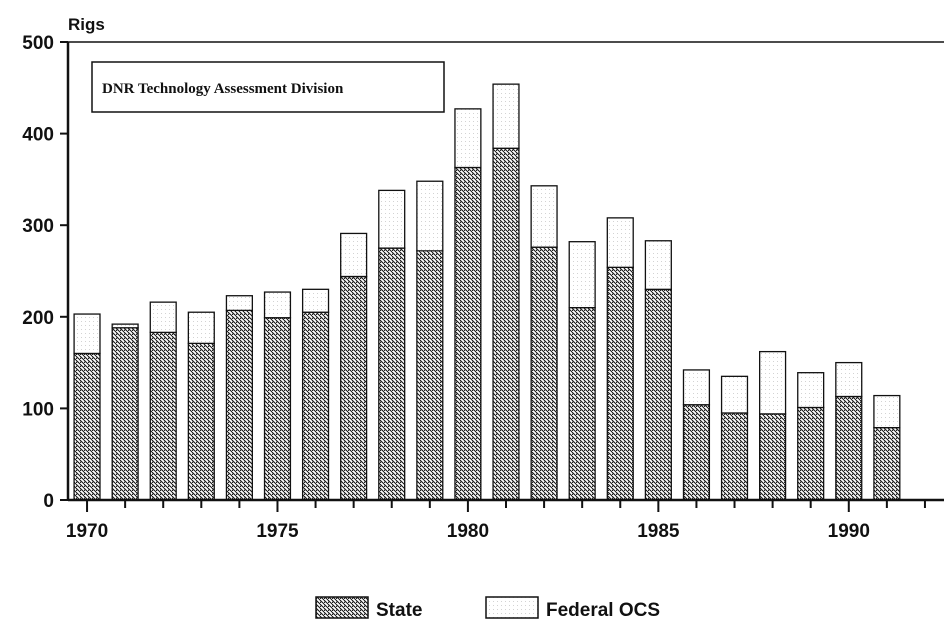 The width and height of the screenshot is (946, 626). What do you see at coordinates (163, 317) in the screenshot?
I see `bar-federal-ocs-1972` at bounding box center [163, 317].